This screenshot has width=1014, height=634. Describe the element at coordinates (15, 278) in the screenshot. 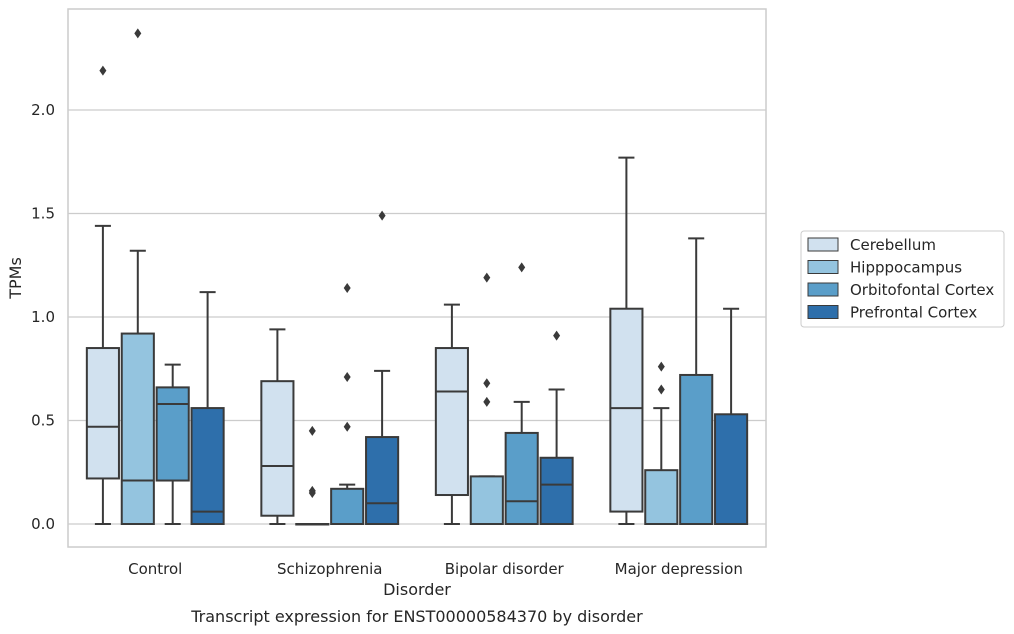

I see `y-axis-title: TPMs` at that location.